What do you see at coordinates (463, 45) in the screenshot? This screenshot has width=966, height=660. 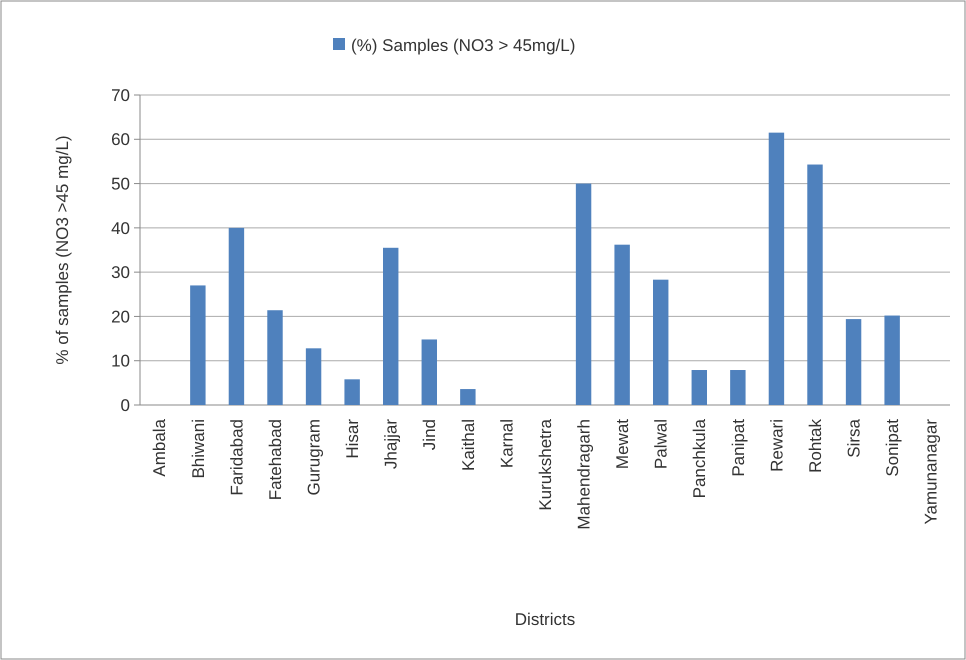 I see `legend-label: (%) Samples (NO3 > 45mg/L)` at bounding box center [463, 45].